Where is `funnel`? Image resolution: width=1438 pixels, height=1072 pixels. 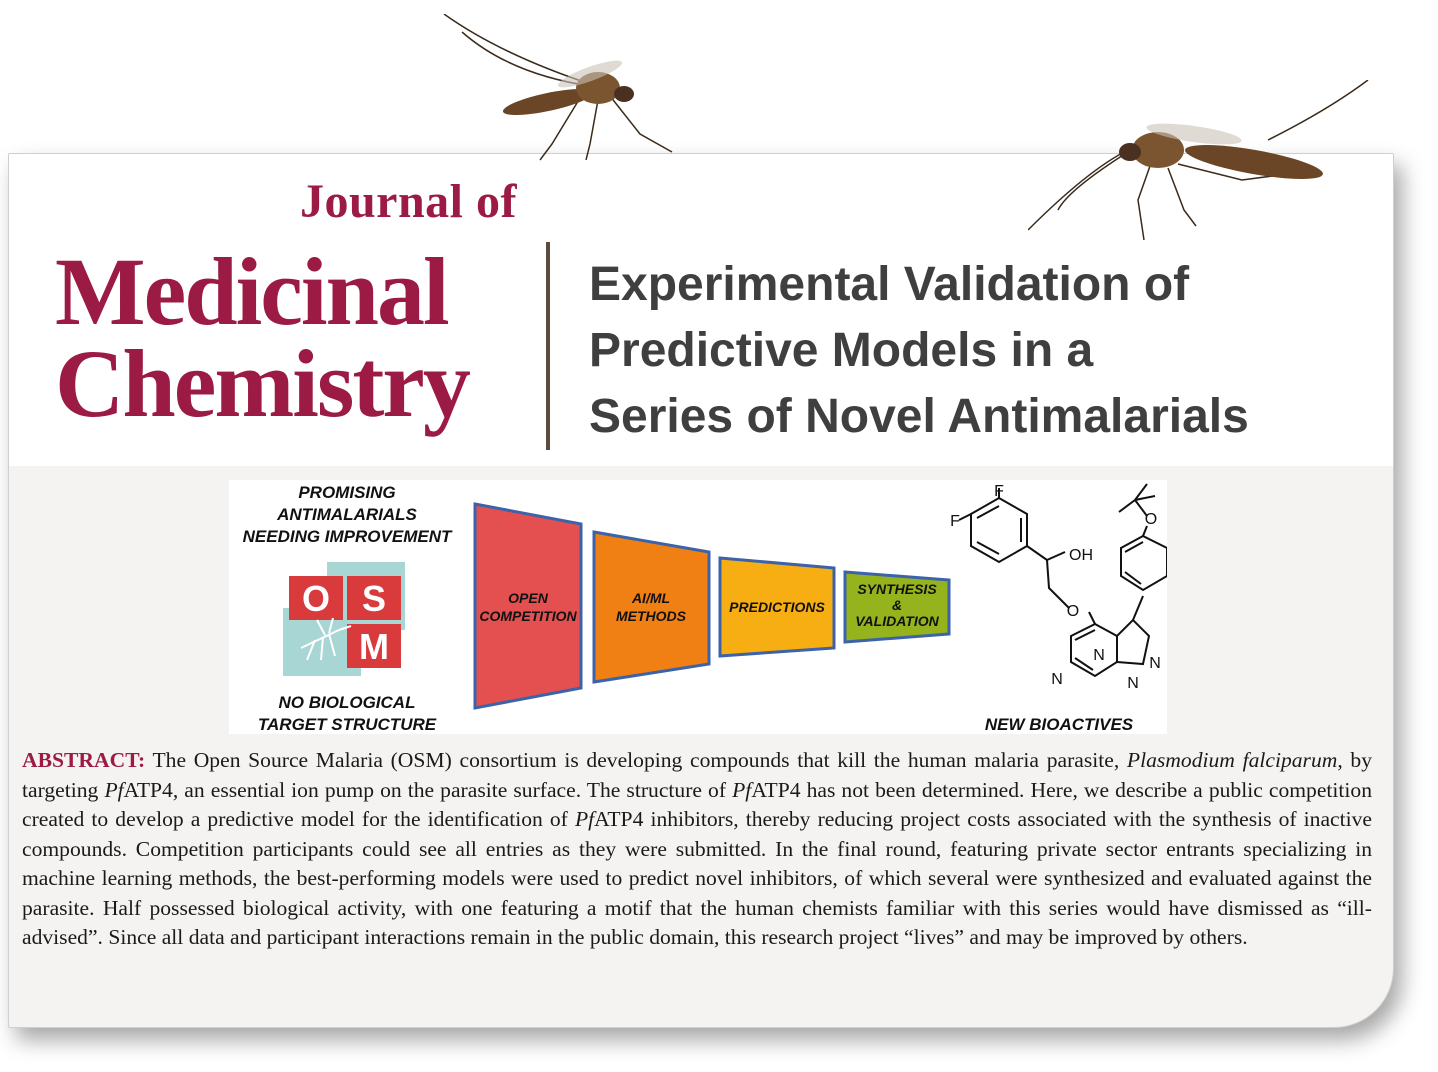 funnel is located at coordinates (712, 606).